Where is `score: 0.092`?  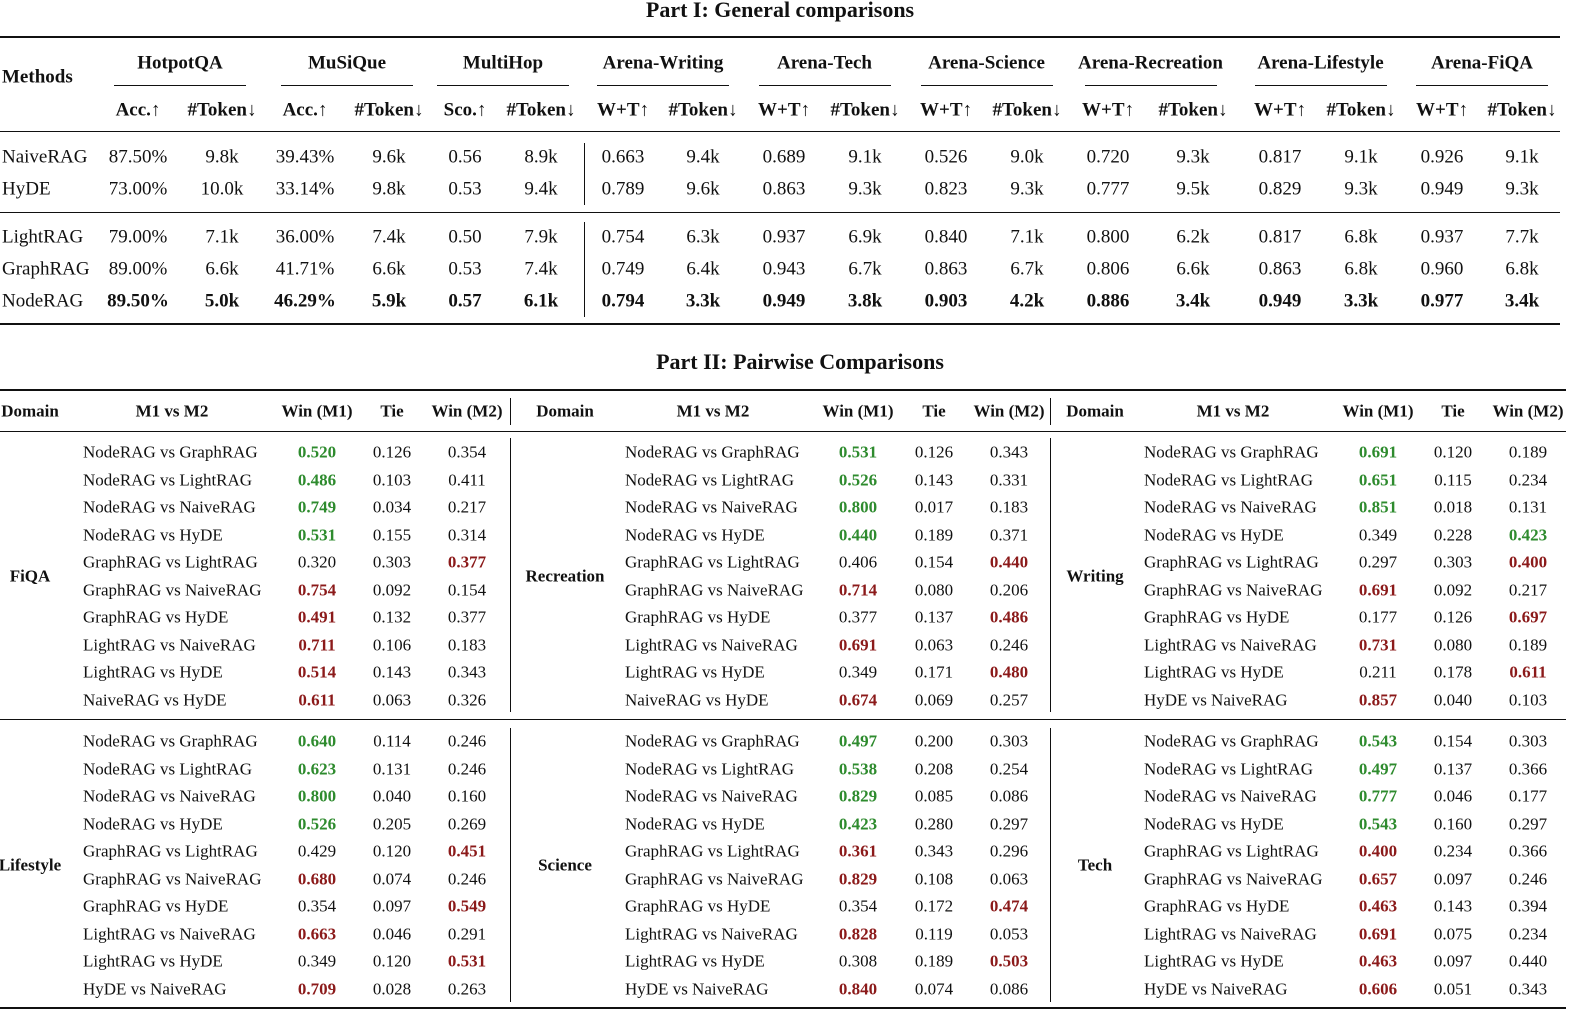
score: 0.092 is located at coordinates (1453, 589).